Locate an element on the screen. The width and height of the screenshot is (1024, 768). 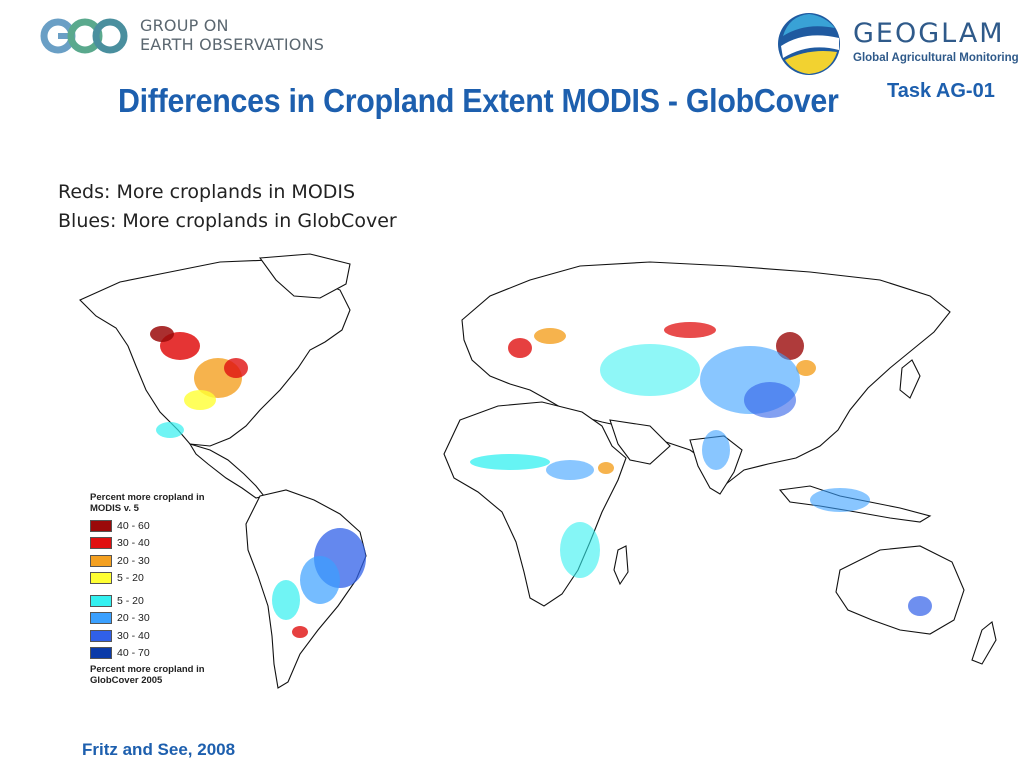
new-zealand is located at coordinates (984, 643).